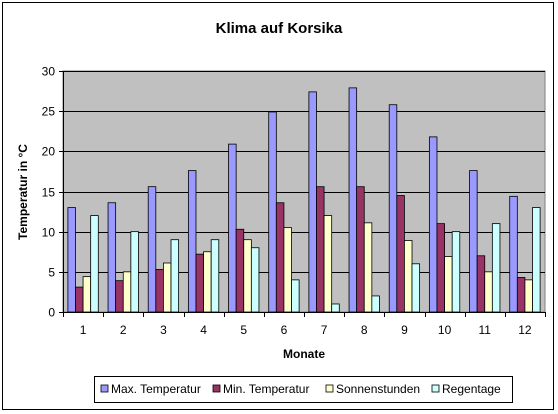 This screenshot has width=558, height=414. What do you see at coordinates (304, 354) in the screenshot?
I see `x-axis-title: Monate` at bounding box center [304, 354].